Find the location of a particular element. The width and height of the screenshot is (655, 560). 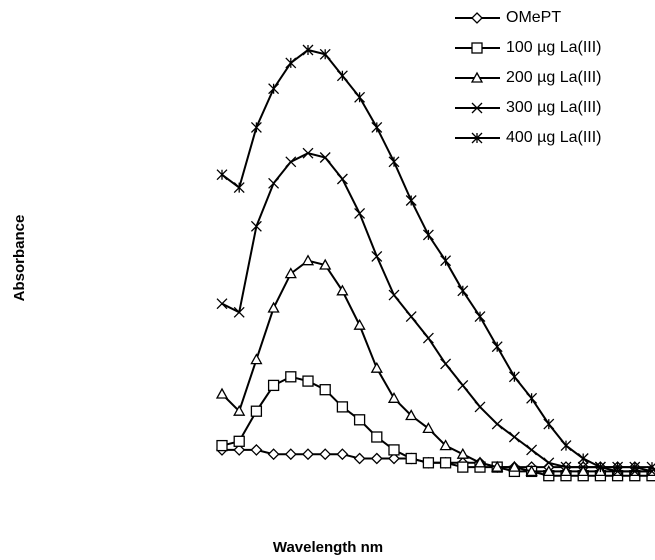

legend-label: 300 µg La(III) is located at coordinates (554, 107).